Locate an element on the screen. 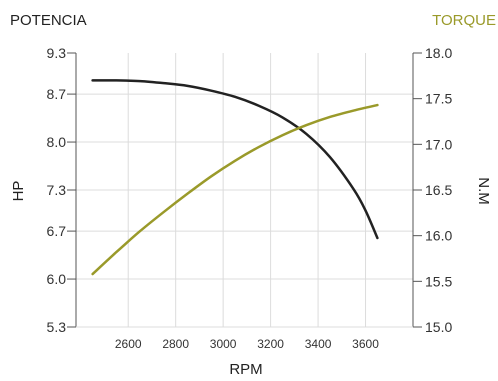 This screenshot has height=381, width=498. left-tick-label: 7.3 is located at coordinates (57, 190).